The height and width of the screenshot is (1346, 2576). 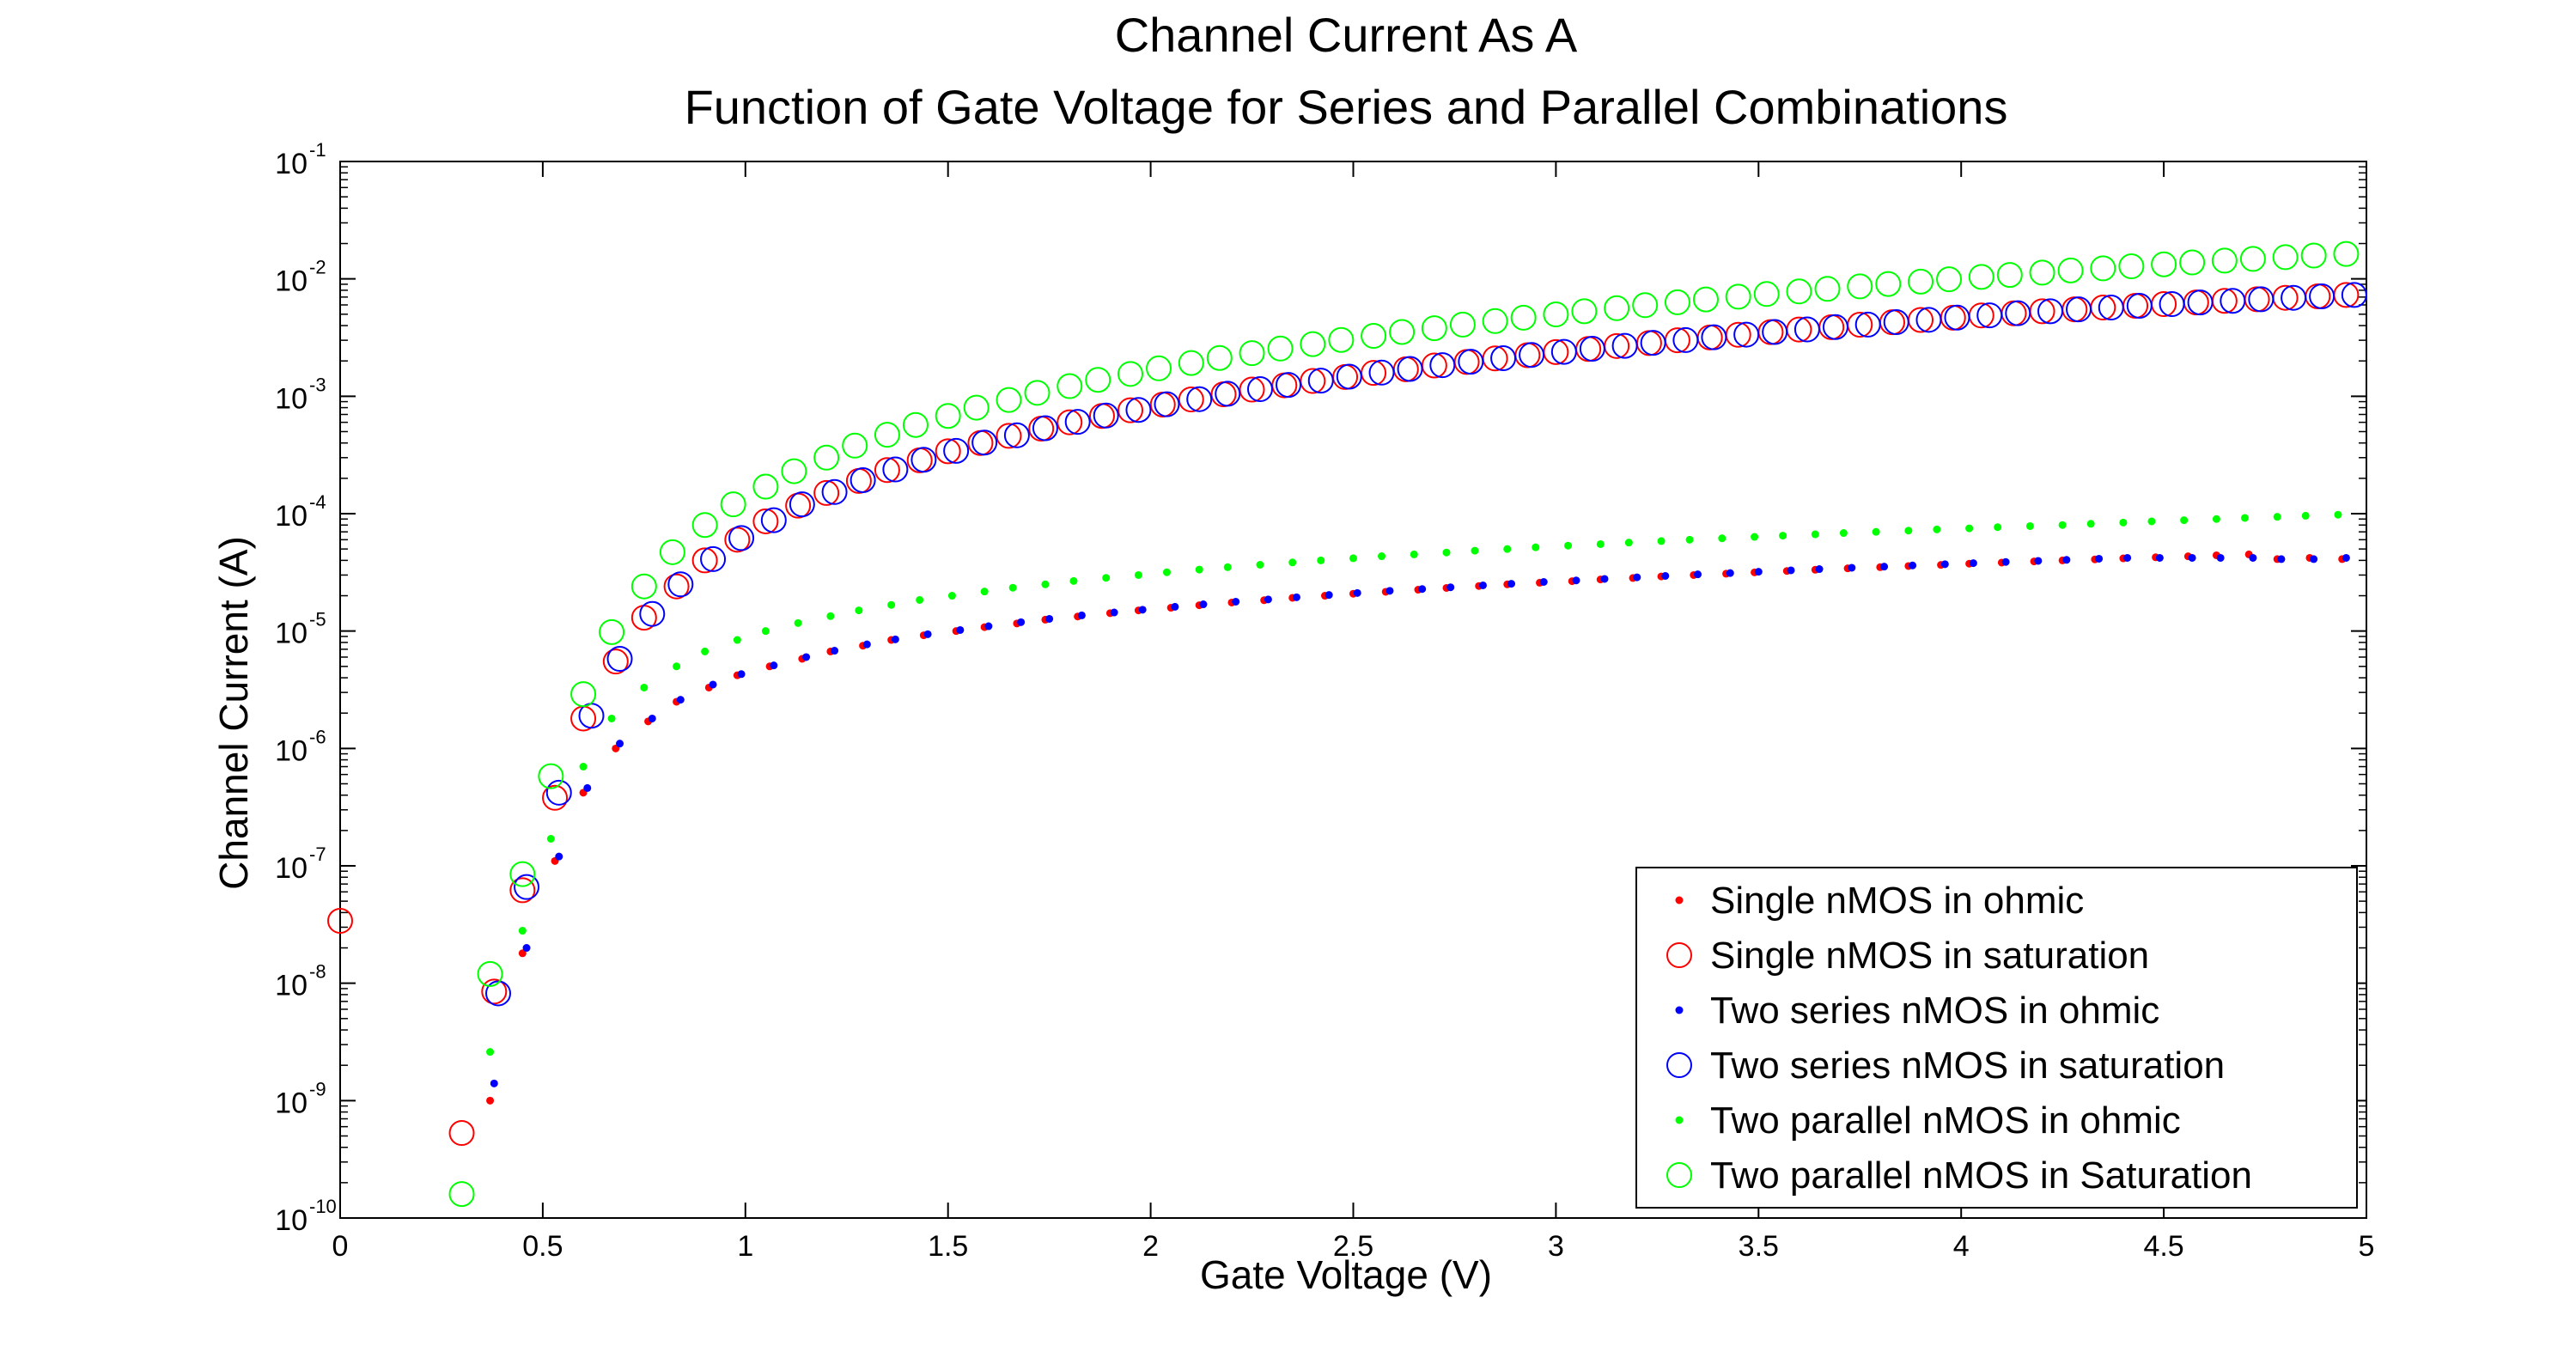 I want to click on legend-label: Two parallel nMOS in Saturation, so click(x=1981, y=1176).